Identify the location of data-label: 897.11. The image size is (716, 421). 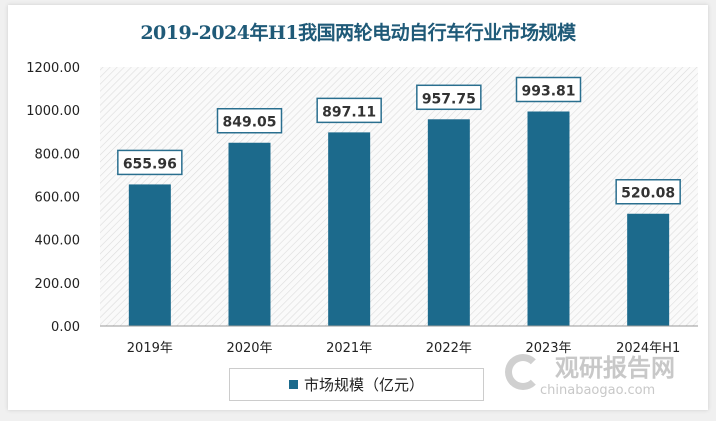
(349, 112).